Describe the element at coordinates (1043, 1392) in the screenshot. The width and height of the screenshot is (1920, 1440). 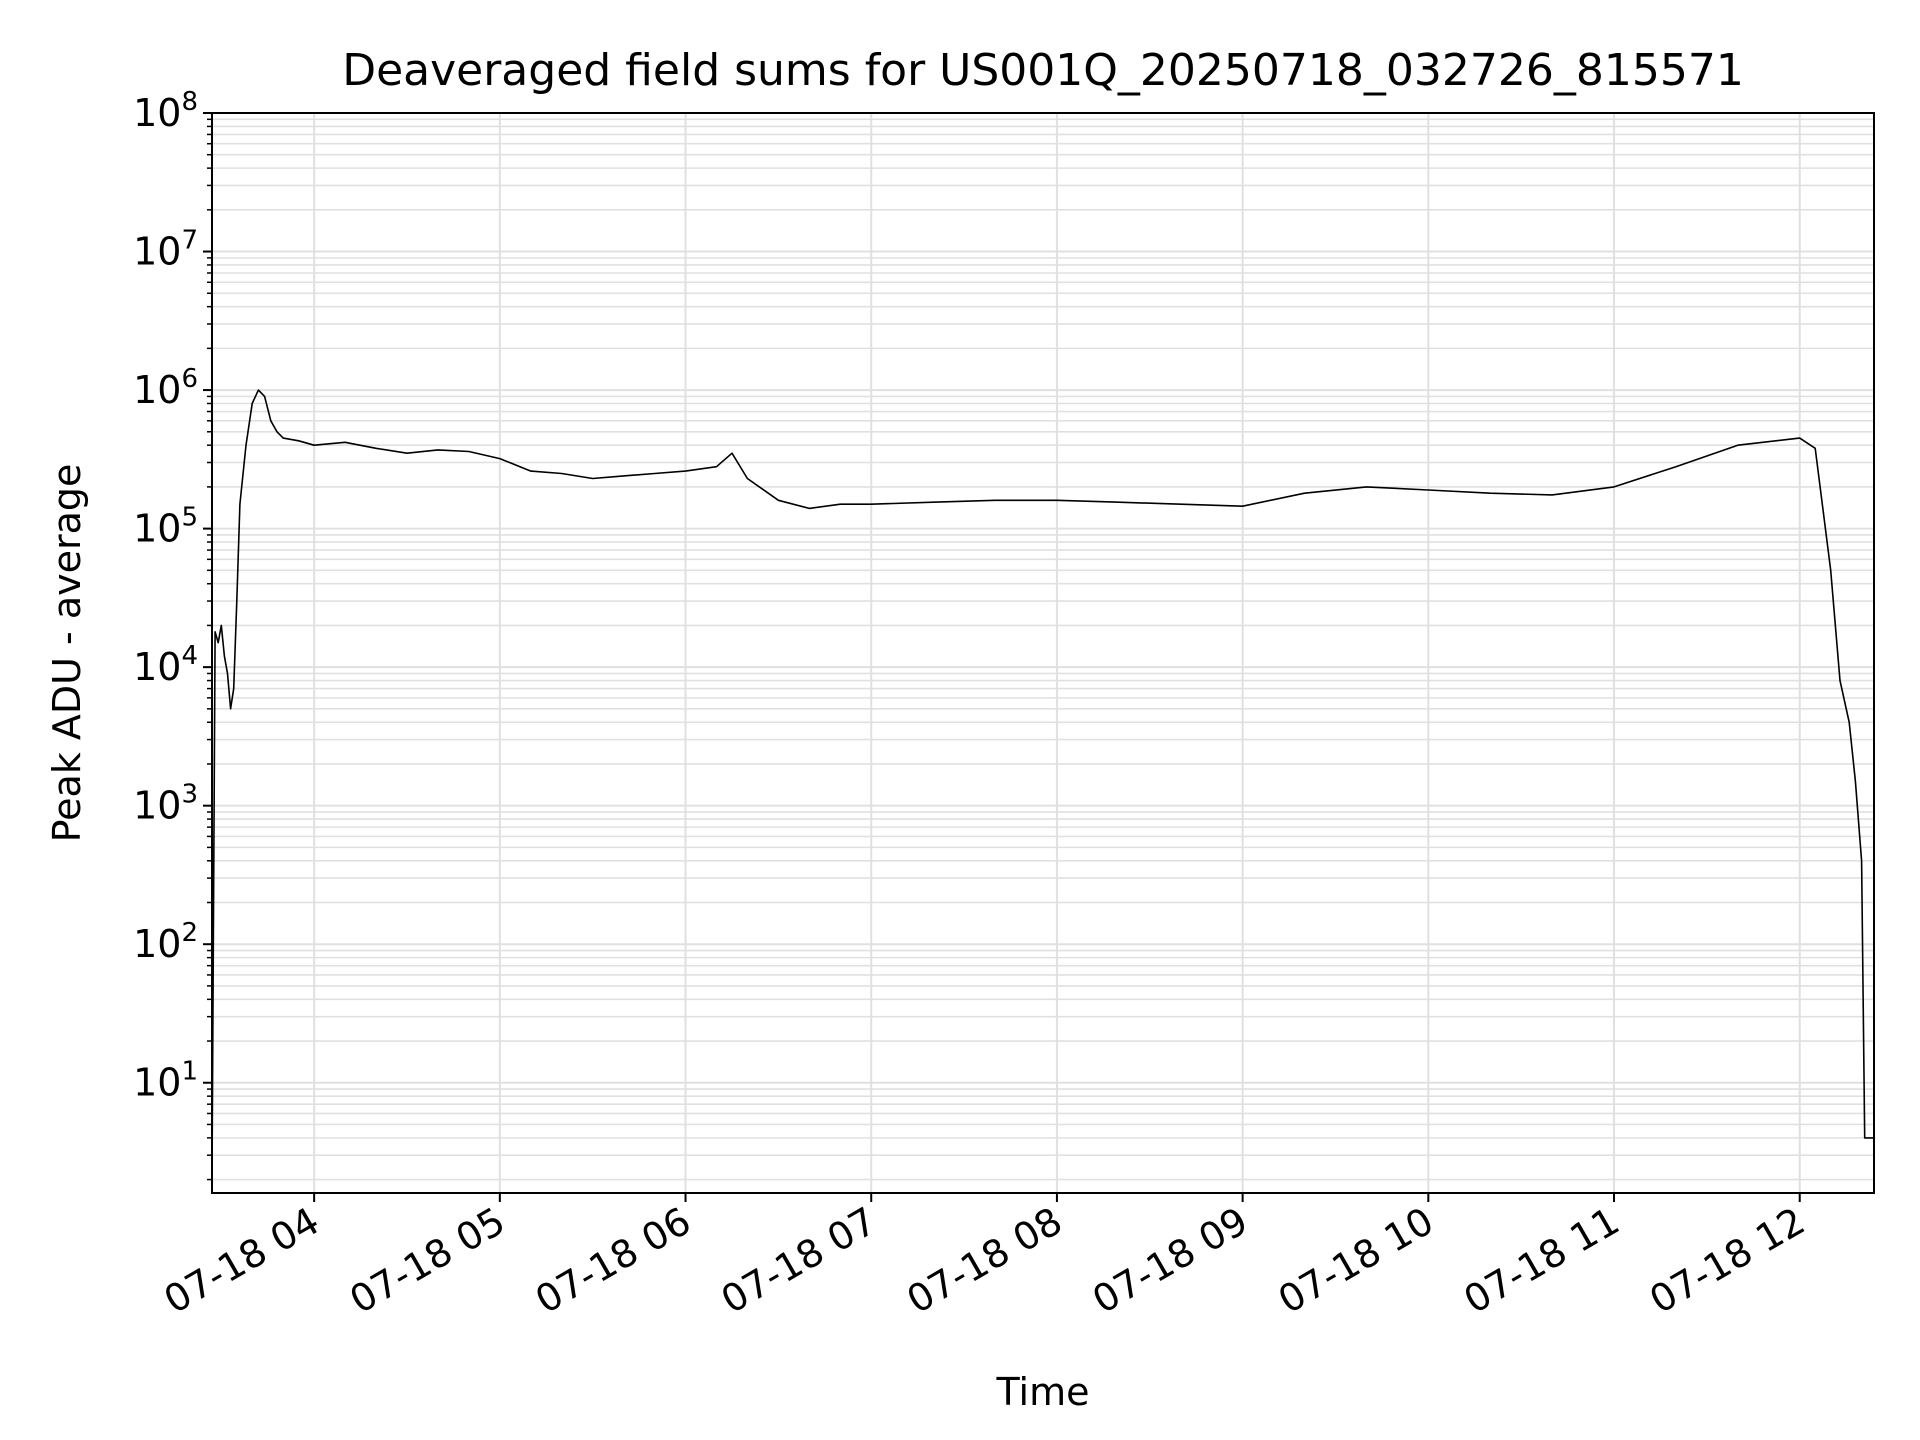
I see `x-axis-label: Time` at that location.